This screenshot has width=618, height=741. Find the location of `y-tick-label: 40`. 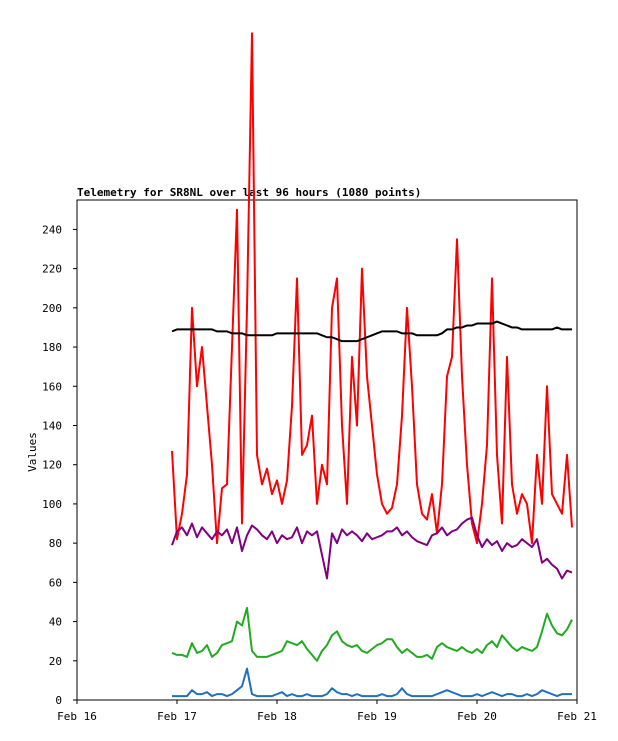

y-tick-label: 40 is located at coordinates (55, 622).